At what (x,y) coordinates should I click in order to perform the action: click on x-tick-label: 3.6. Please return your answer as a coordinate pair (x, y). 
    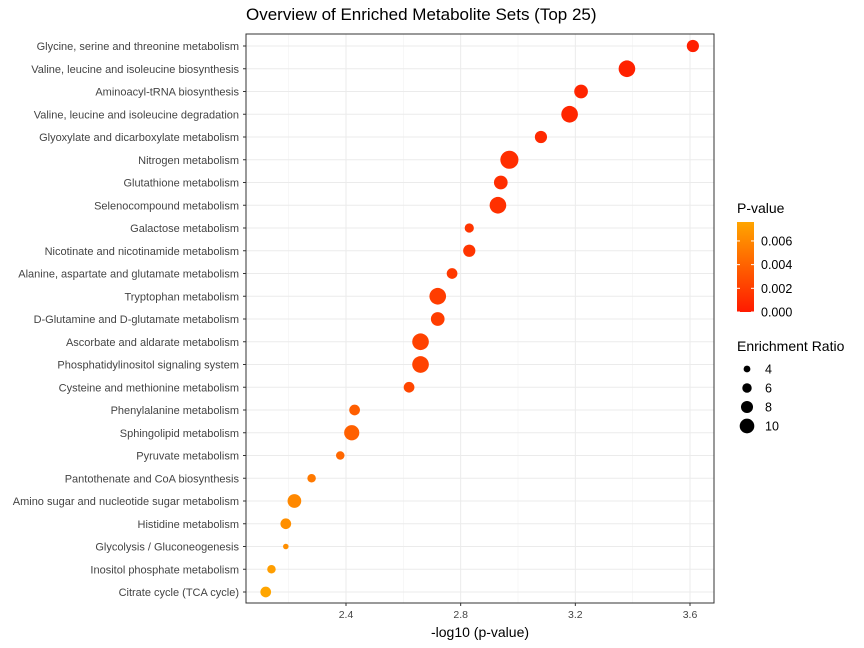
    Looking at the image, I should click on (690, 615).